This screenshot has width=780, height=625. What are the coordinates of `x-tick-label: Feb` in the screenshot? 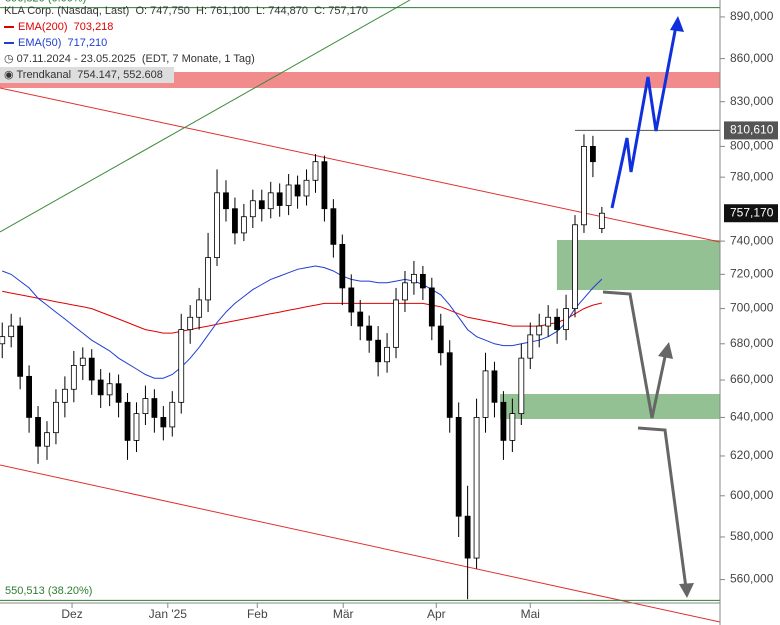 It's located at (257, 614).